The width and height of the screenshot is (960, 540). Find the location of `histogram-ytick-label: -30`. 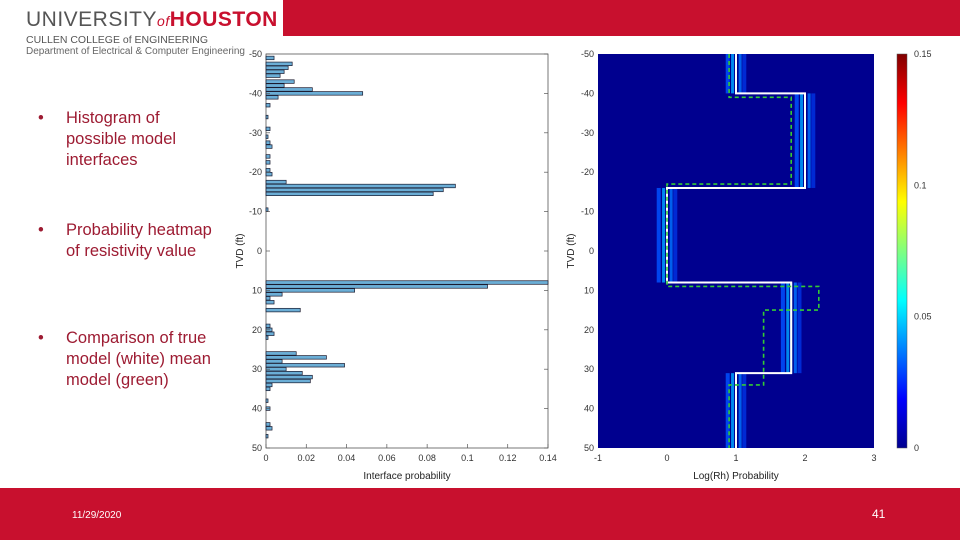

histogram-ytick-label: -30 is located at coordinates (255, 133).